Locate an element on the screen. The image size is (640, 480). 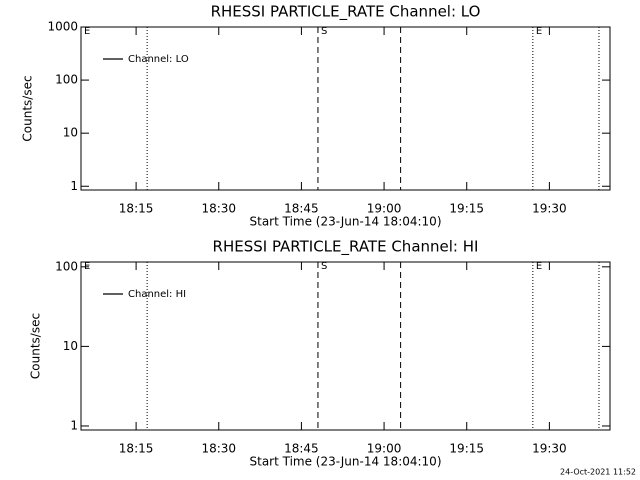
legend-label: Channel: LO is located at coordinates (158, 59).